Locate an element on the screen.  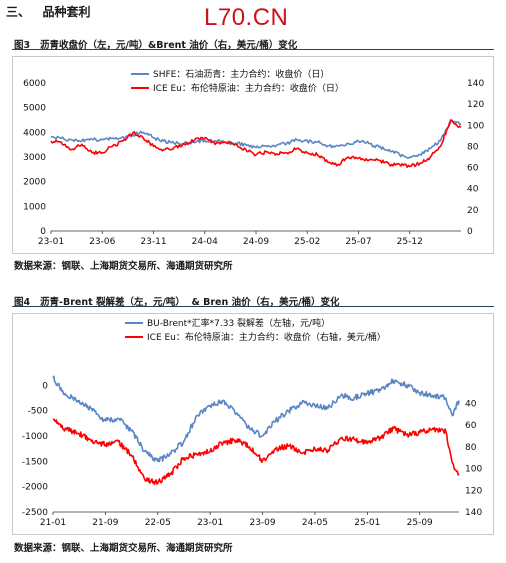
x-tick-label: 24-09 is located at coordinates (256, 242).